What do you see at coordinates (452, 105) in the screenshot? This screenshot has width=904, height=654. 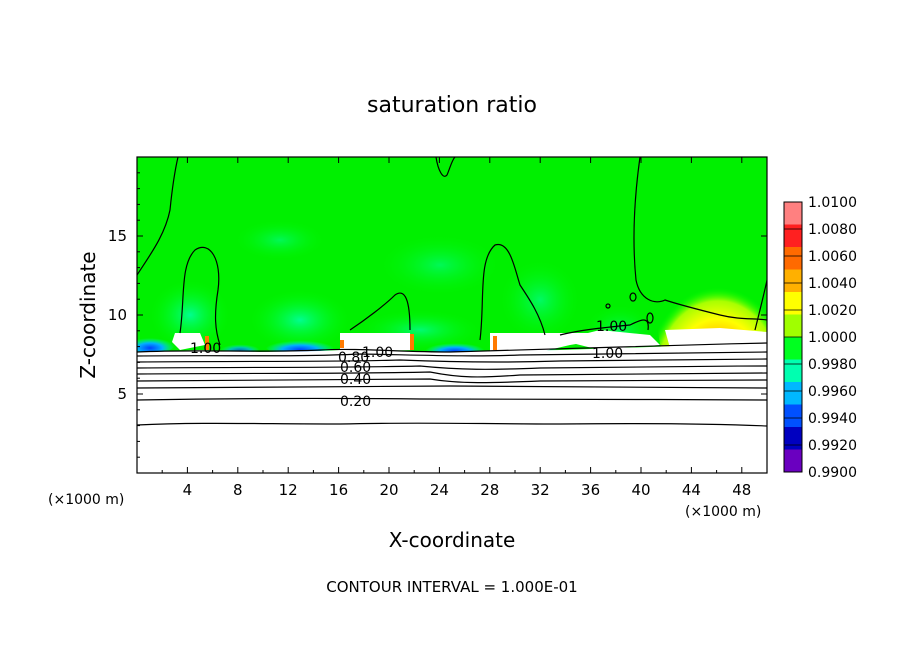 I see `chart-title: saturation ratio` at bounding box center [452, 105].